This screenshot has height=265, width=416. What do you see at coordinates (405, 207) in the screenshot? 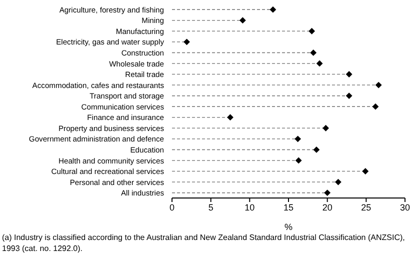
I see `x-tick-label: 30` at bounding box center [405, 207].